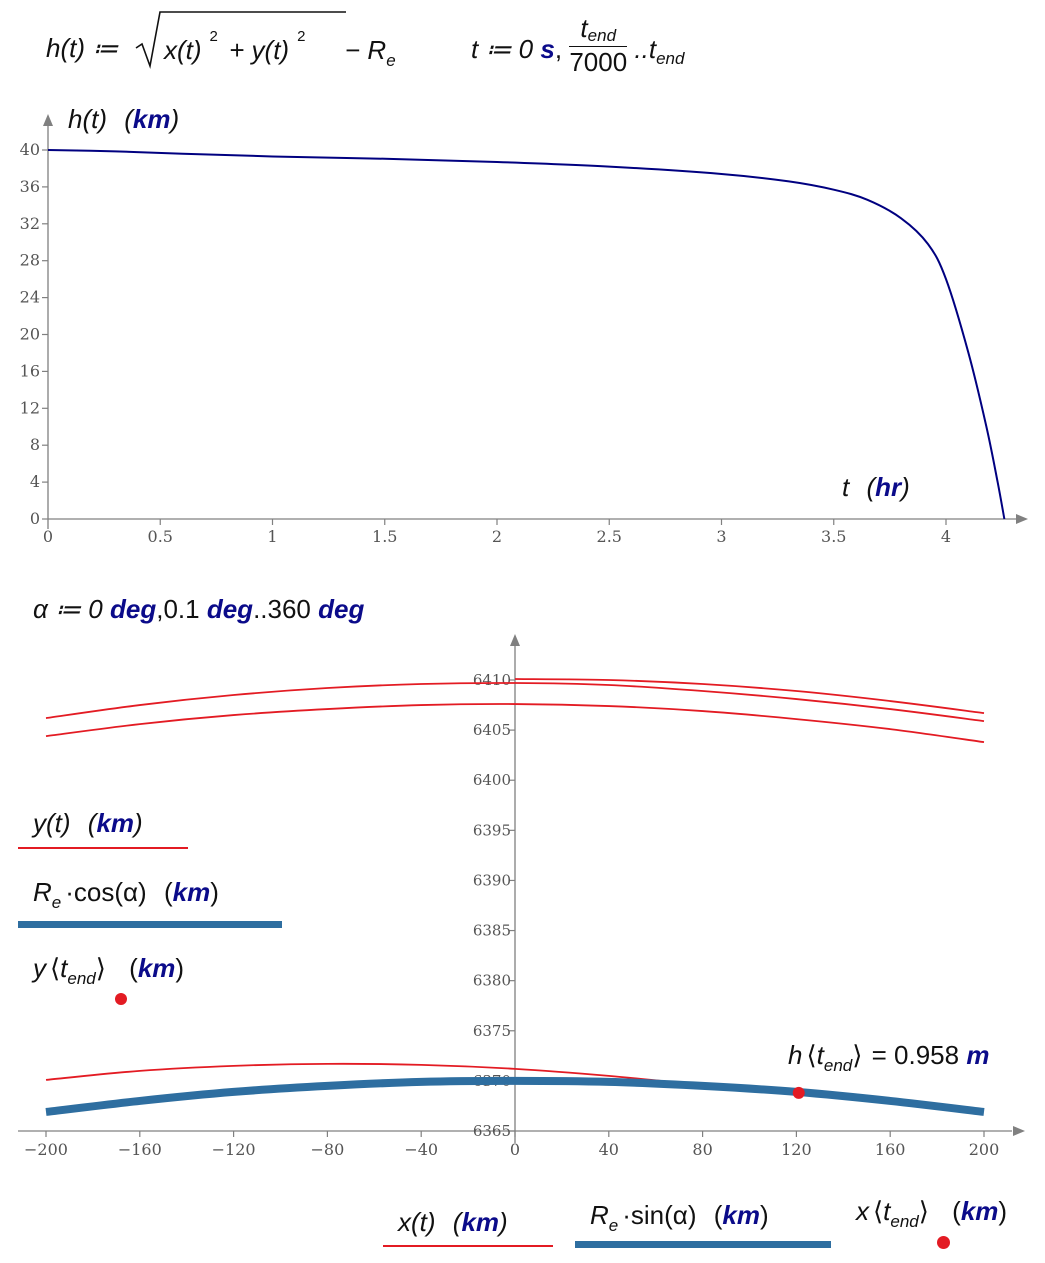  What do you see at coordinates (234, 1149) in the screenshot?
I see `x-tick-label: −120` at bounding box center [234, 1149].